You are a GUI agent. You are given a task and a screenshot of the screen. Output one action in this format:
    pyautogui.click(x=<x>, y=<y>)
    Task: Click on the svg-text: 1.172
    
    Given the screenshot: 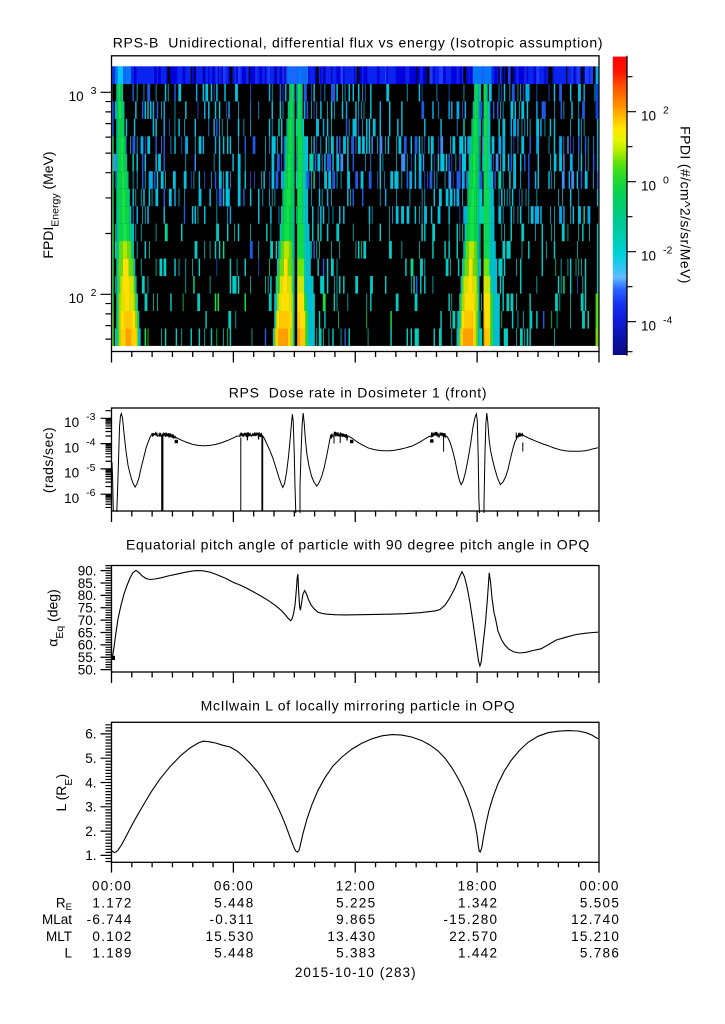 What is the action you would take?
    pyautogui.click(x=112, y=903)
    